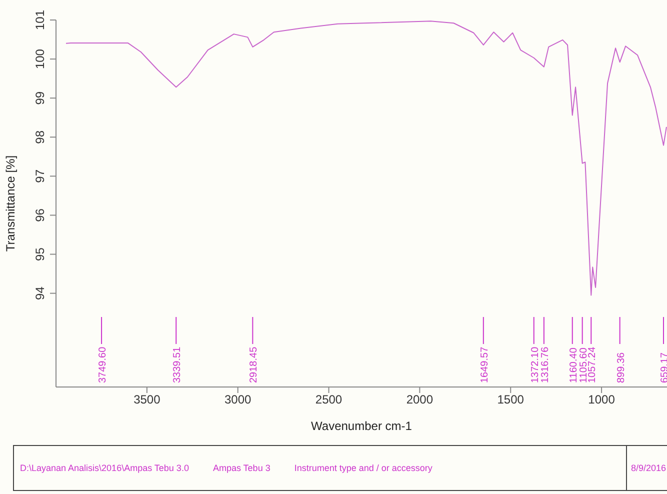  What do you see at coordinates (238, 399) in the screenshot?
I see `x-tick-label: 3000` at bounding box center [238, 399].